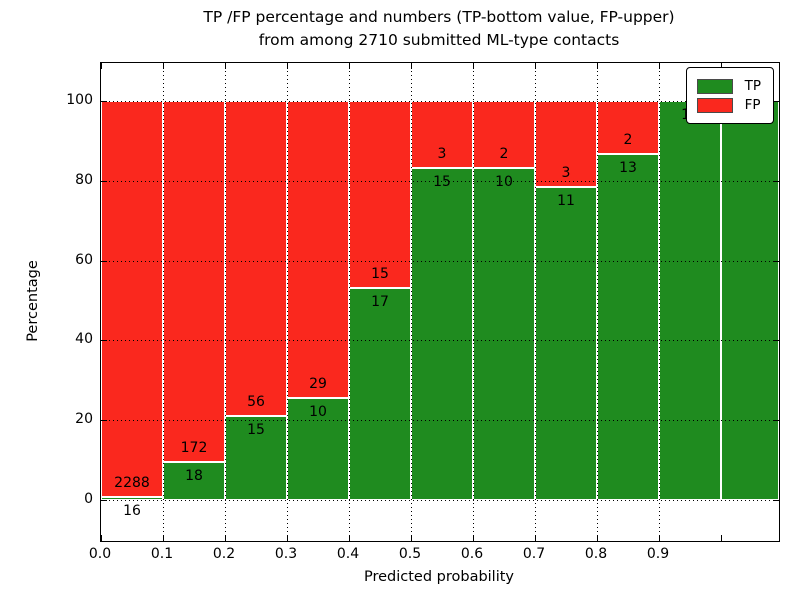 The width and height of the screenshot is (800, 600). I want to click on y-tick-label: 100, so click(79, 100).